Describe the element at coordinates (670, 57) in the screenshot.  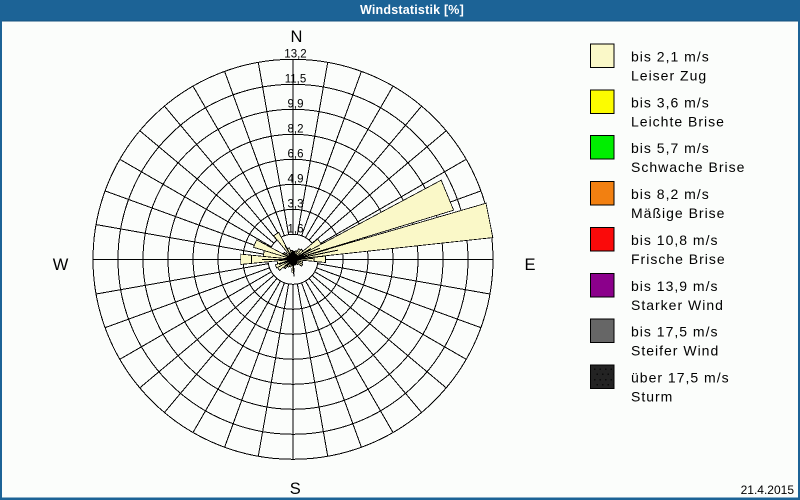
I see `svg-text: bis 2,1 m/s` at that location.